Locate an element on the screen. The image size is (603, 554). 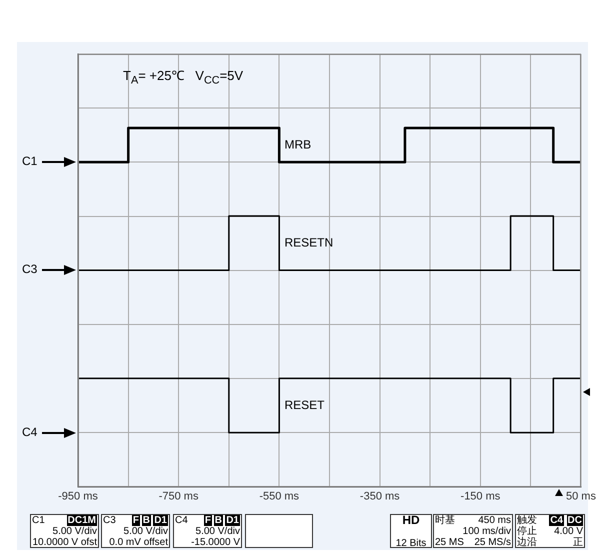
text: HD is located at coordinates (411, 520).